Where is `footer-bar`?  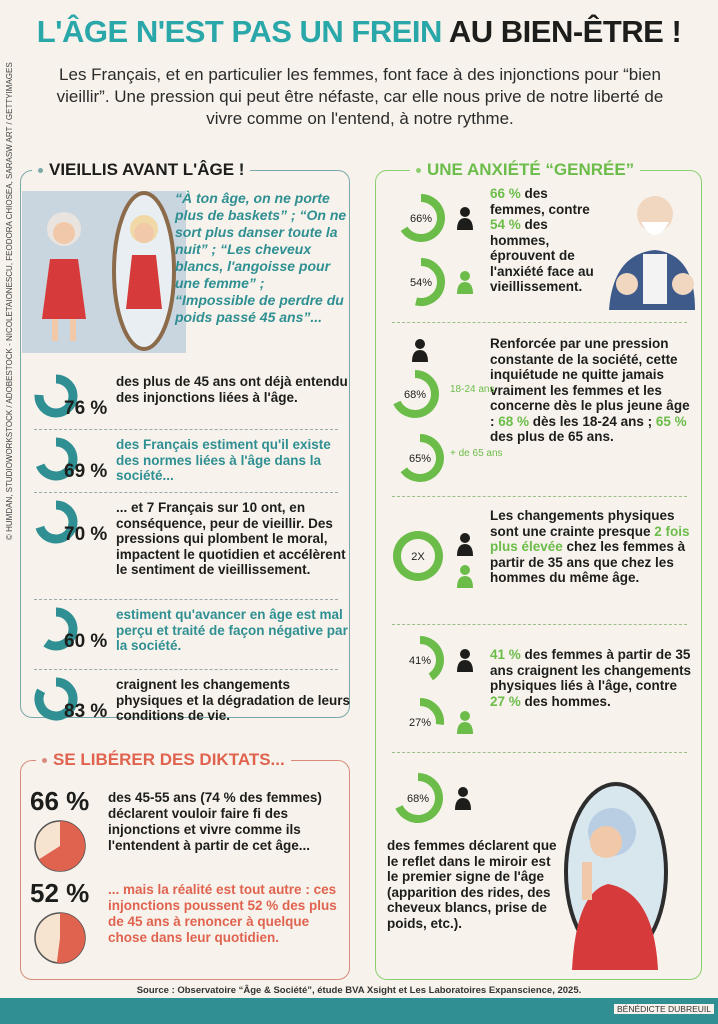 footer-bar is located at coordinates (359, 1011).